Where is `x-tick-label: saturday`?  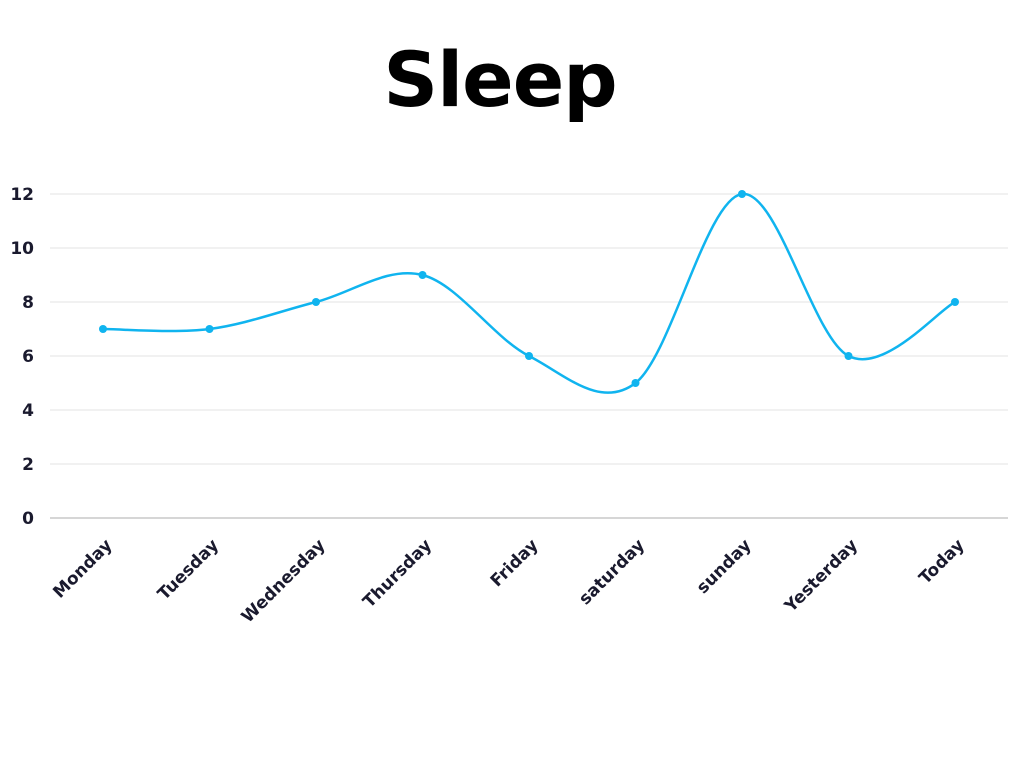
x-tick-label: saturday is located at coordinates (612, 572).